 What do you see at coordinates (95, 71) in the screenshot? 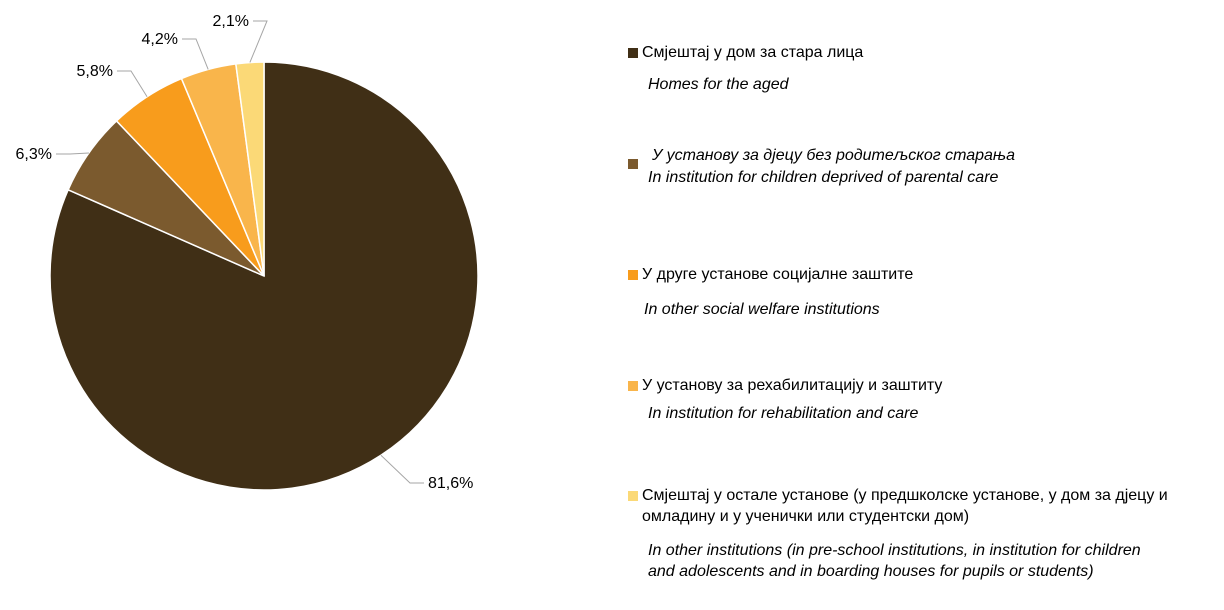
I see `data-label: 5,8%` at bounding box center [95, 71].